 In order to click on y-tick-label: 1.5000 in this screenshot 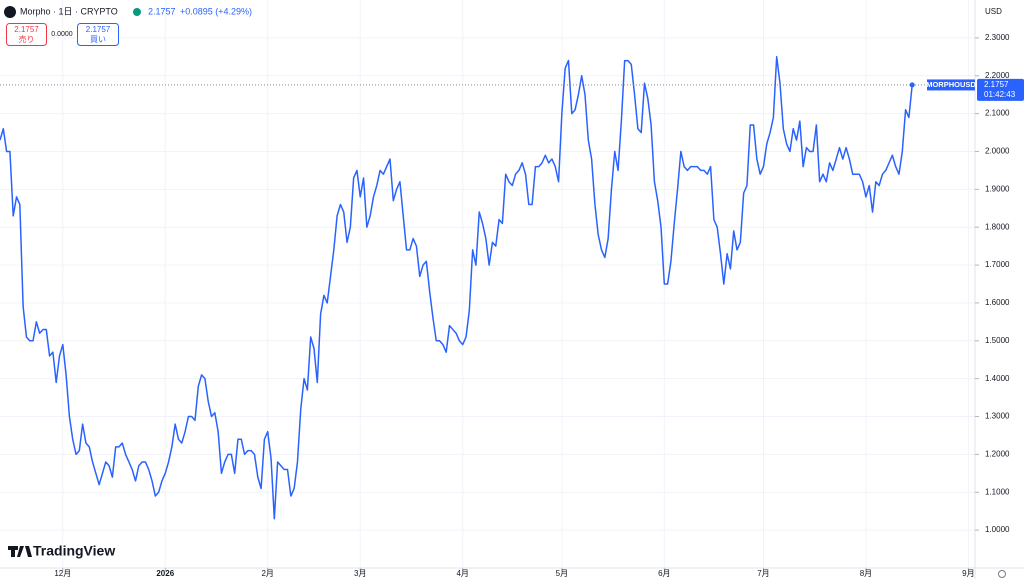, I will do `click(997, 340)`.